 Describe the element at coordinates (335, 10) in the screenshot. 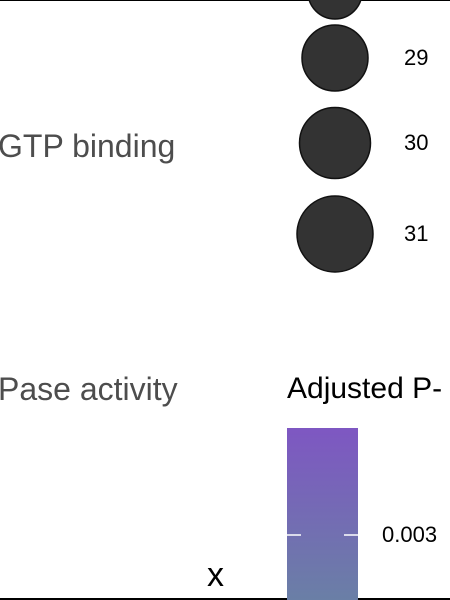

I see `size-legend-partial-dot` at that location.